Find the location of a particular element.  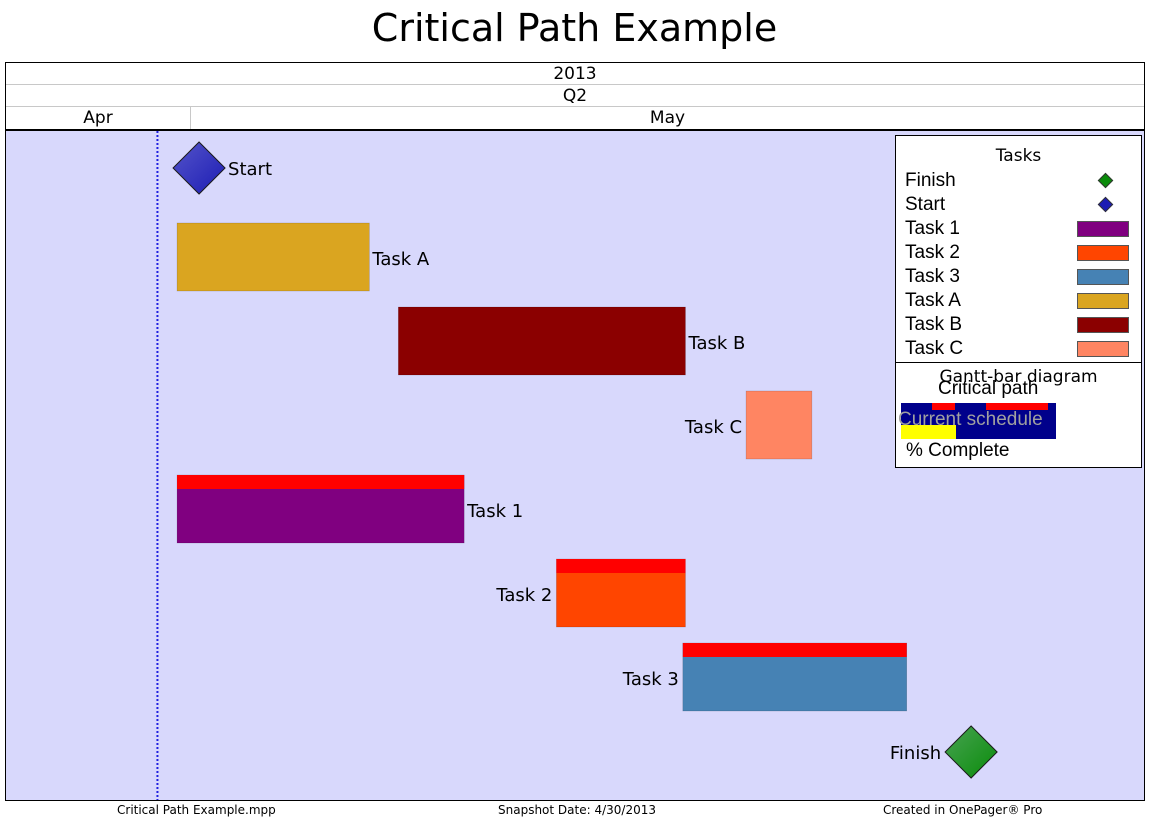

legend-item-task-b: Task B is located at coordinates (1020, 325).